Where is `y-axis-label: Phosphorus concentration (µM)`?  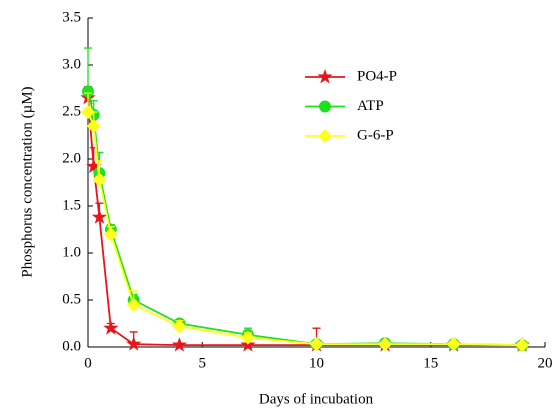 y-axis-label: Phosphorus concentration (µM) is located at coordinates (27, 181).